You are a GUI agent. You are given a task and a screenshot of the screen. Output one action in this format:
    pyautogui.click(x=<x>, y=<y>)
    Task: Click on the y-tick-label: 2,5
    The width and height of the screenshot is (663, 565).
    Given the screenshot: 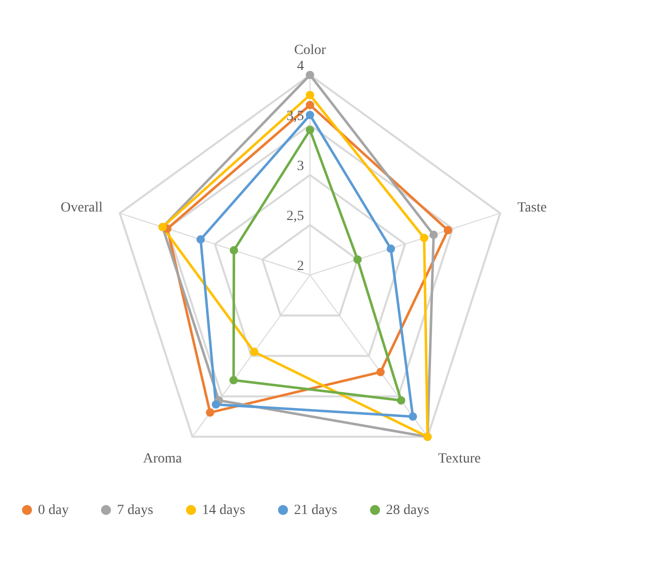 What is the action you would take?
    pyautogui.click(x=295, y=216)
    